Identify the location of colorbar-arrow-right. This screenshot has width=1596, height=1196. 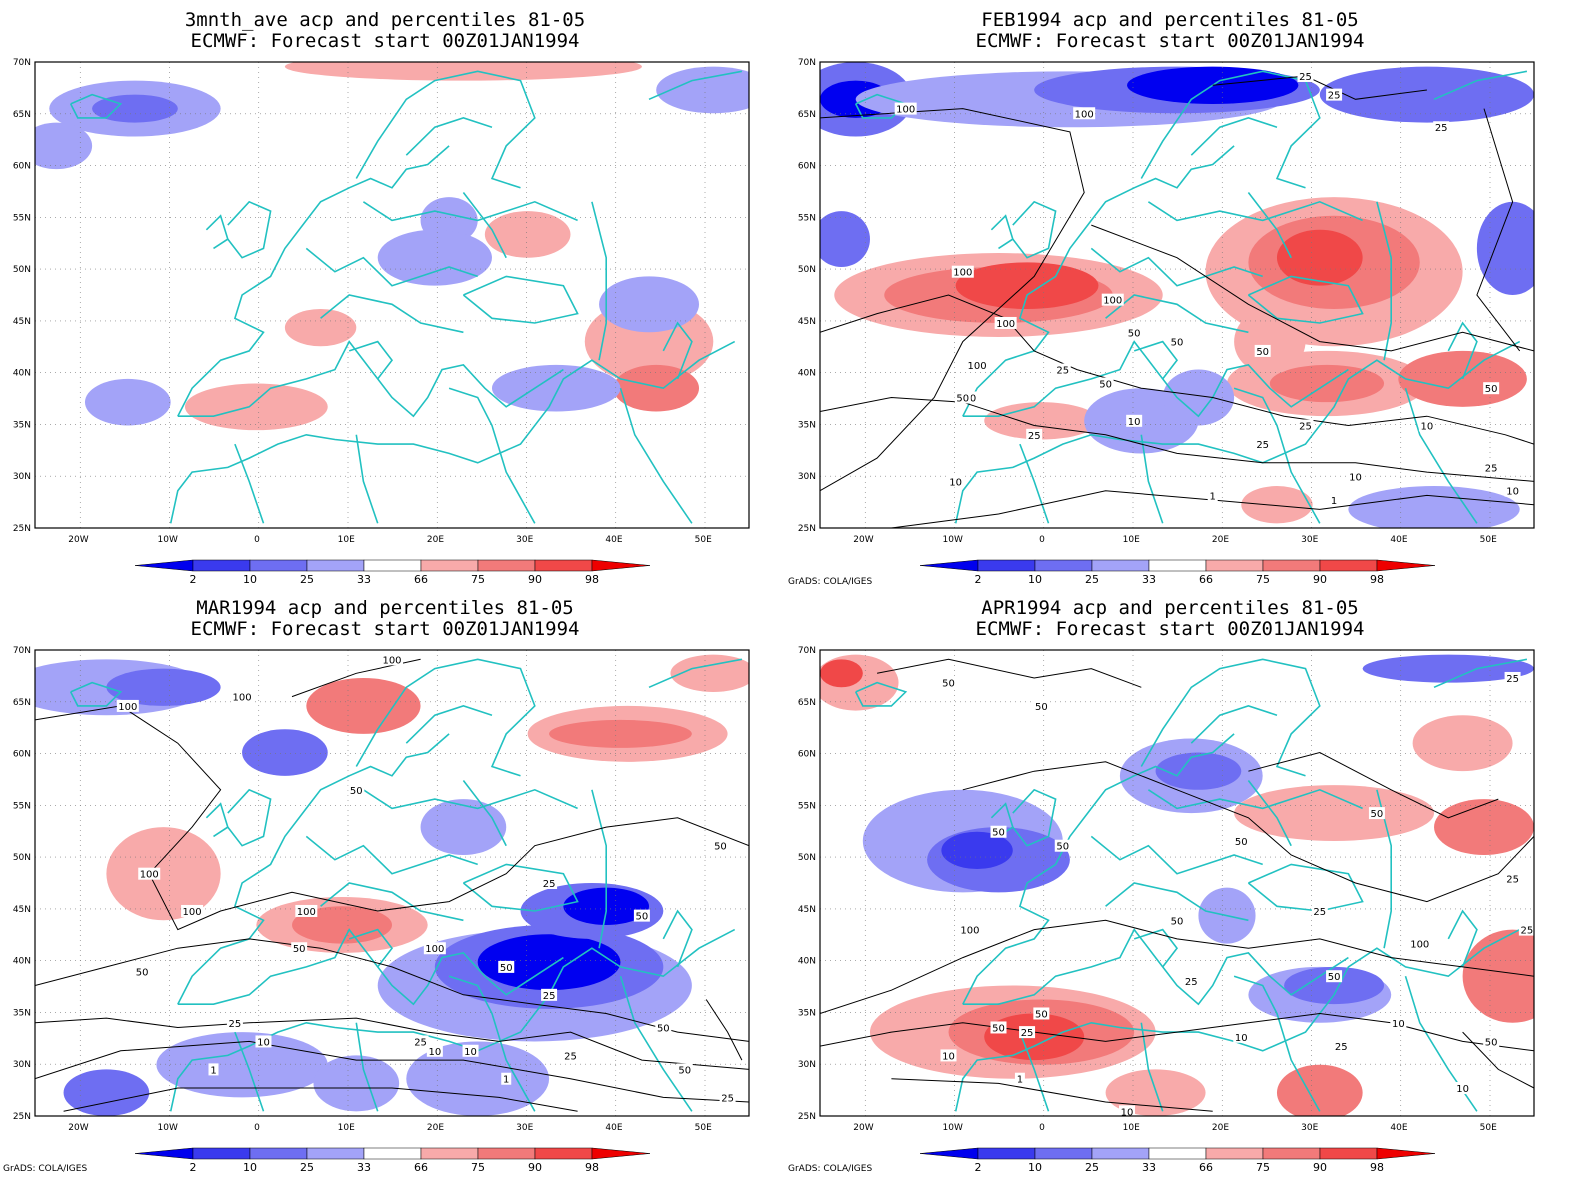
(1406, 1153).